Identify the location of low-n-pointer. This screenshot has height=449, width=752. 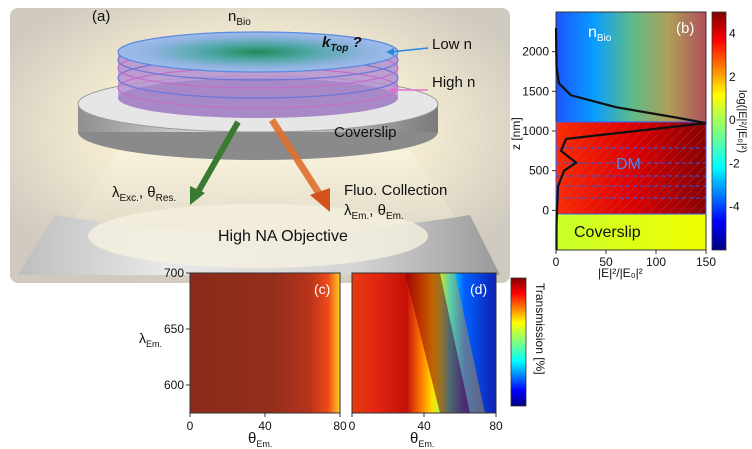
(409, 50).